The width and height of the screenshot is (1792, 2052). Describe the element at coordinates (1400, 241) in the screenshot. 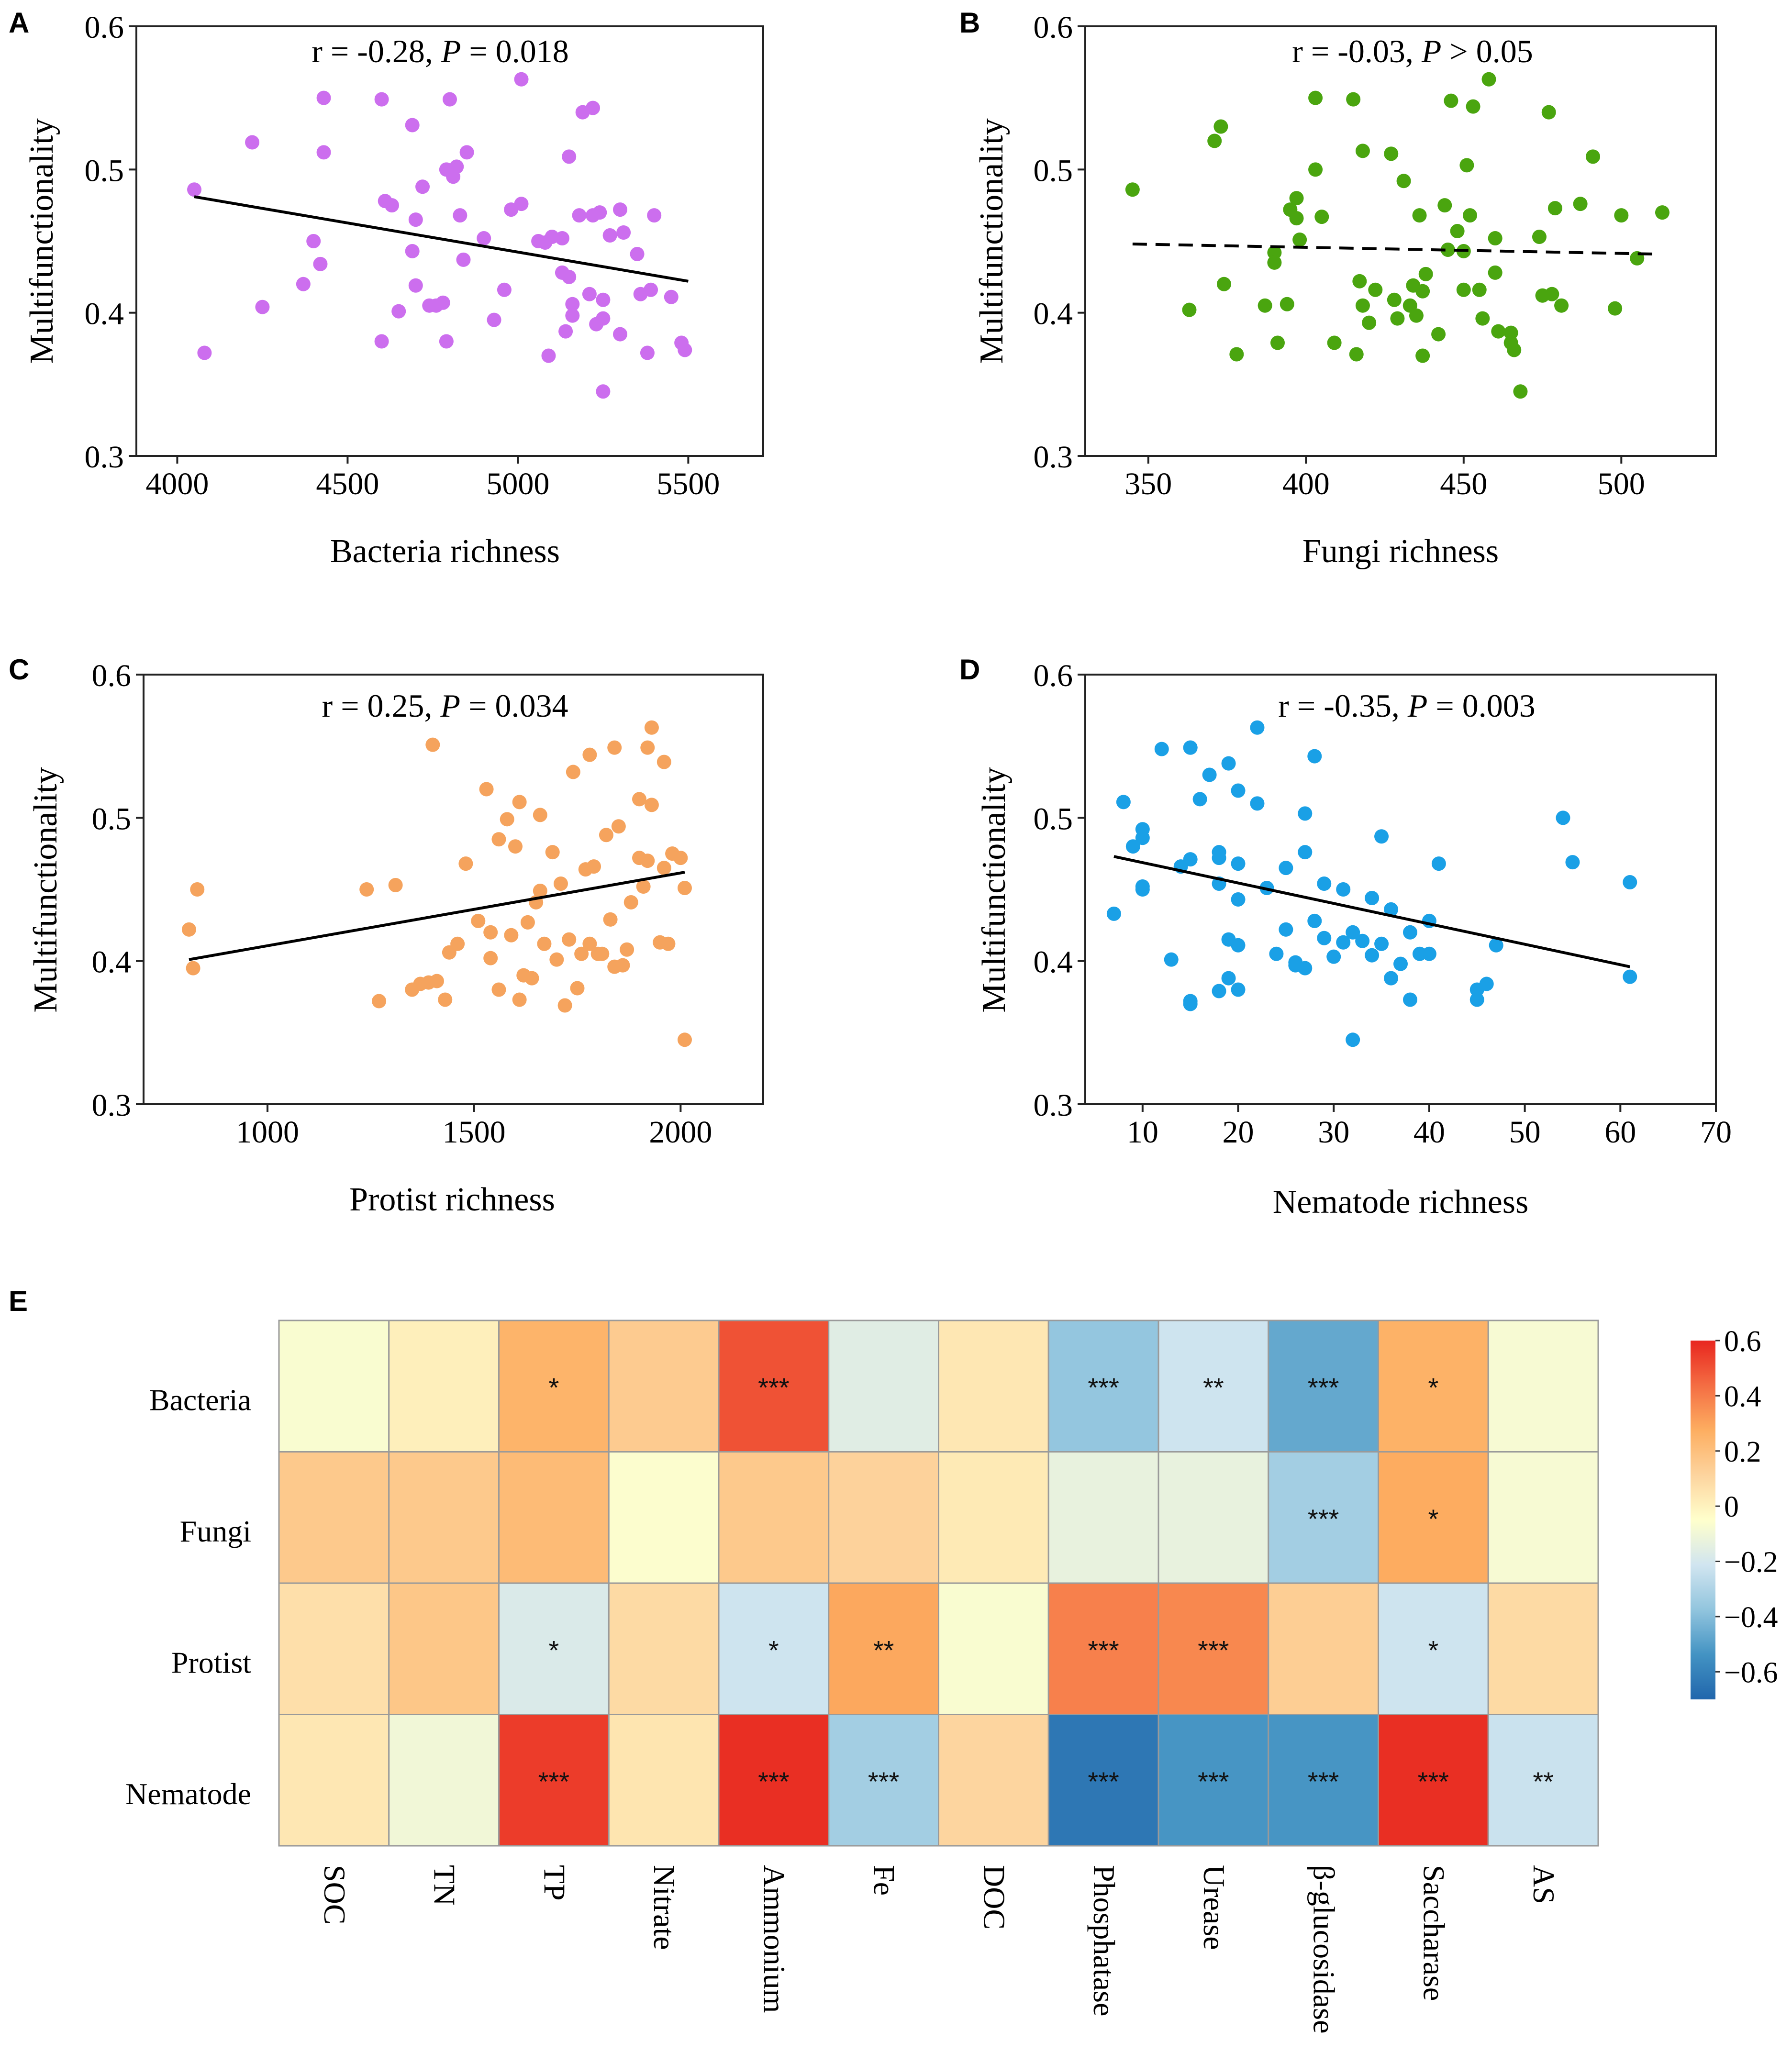

I see `plot-frame-b` at that location.